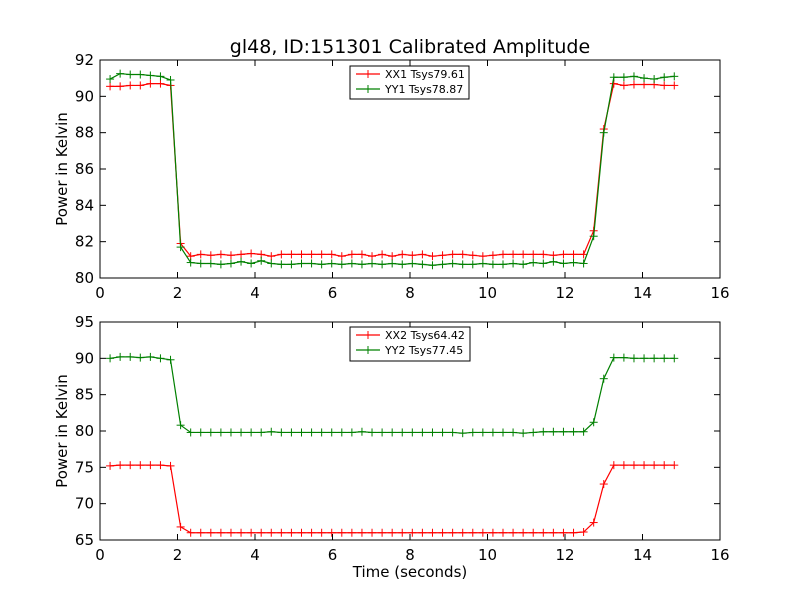 This screenshot has height=604, width=800. What do you see at coordinates (423, 350) in the screenshot?
I see `legend-label: YY2 Tsys77.45` at bounding box center [423, 350].